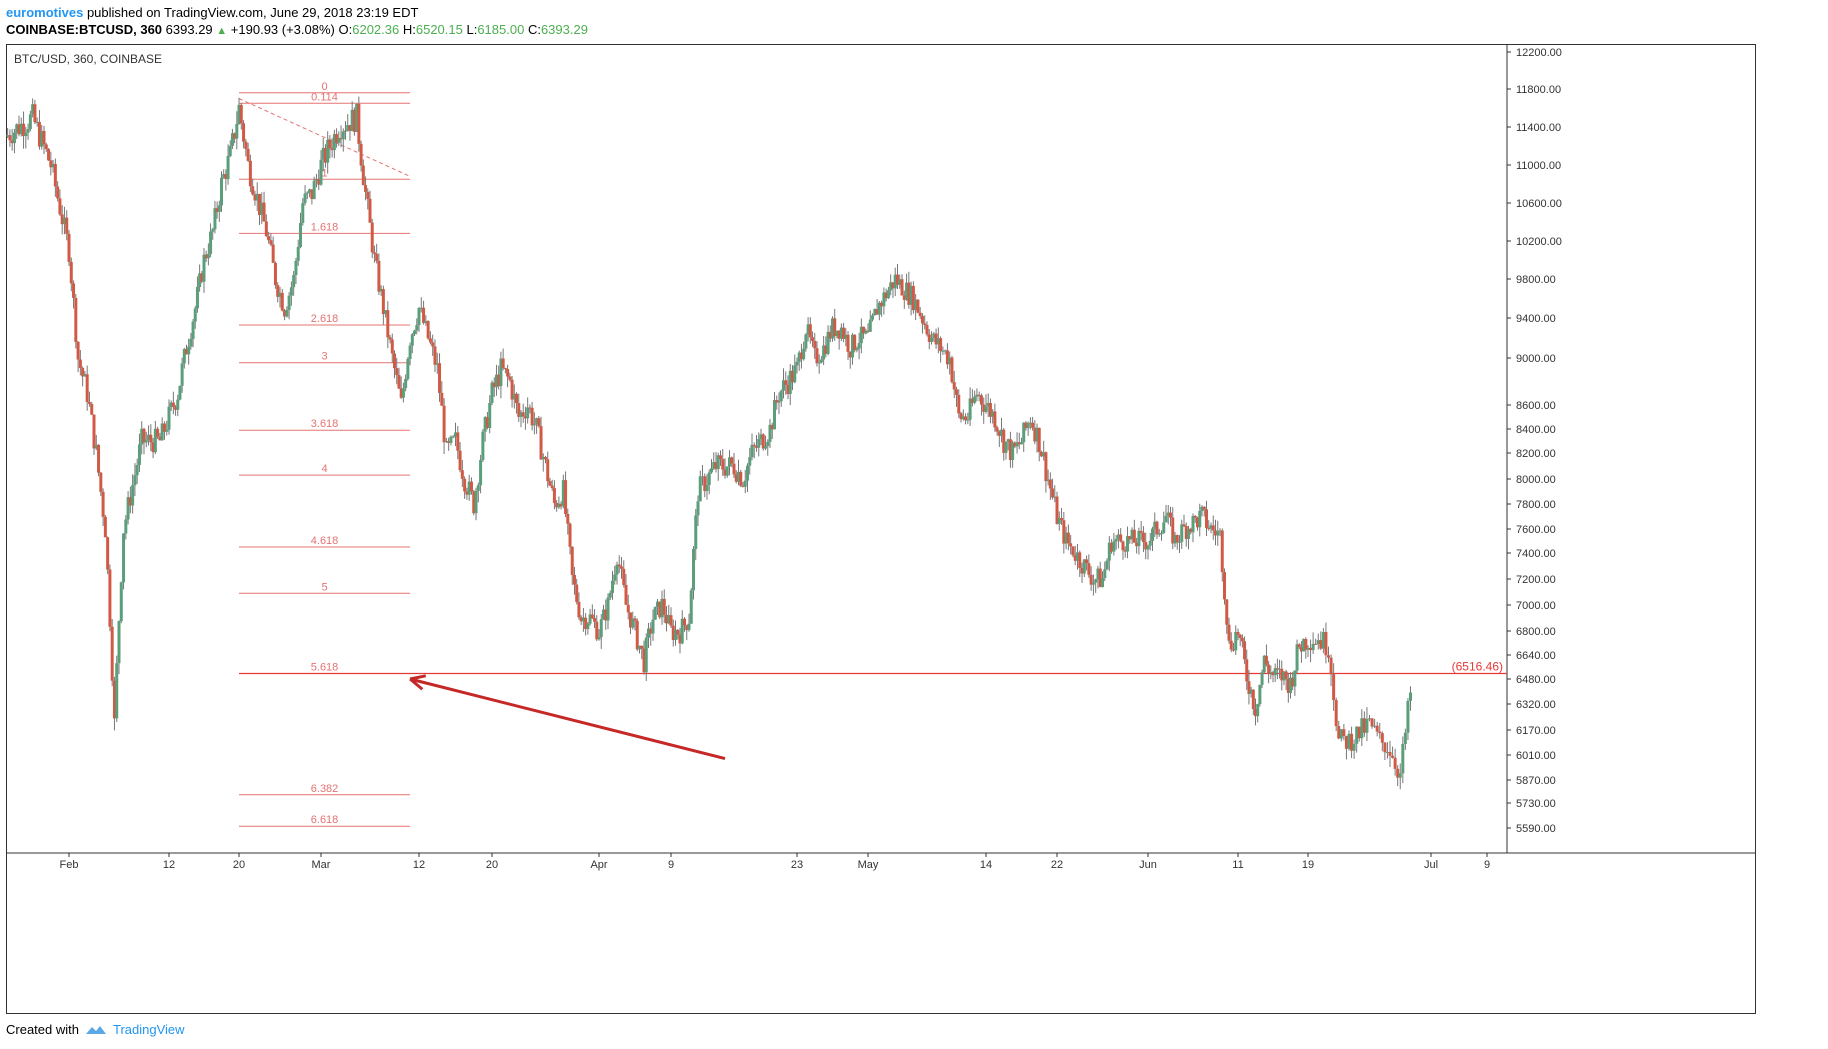 This screenshot has width=1828, height=1049. What do you see at coordinates (325, 424) in the screenshot?
I see `fib-level-label: 3.618` at bounding box center [325, 424].